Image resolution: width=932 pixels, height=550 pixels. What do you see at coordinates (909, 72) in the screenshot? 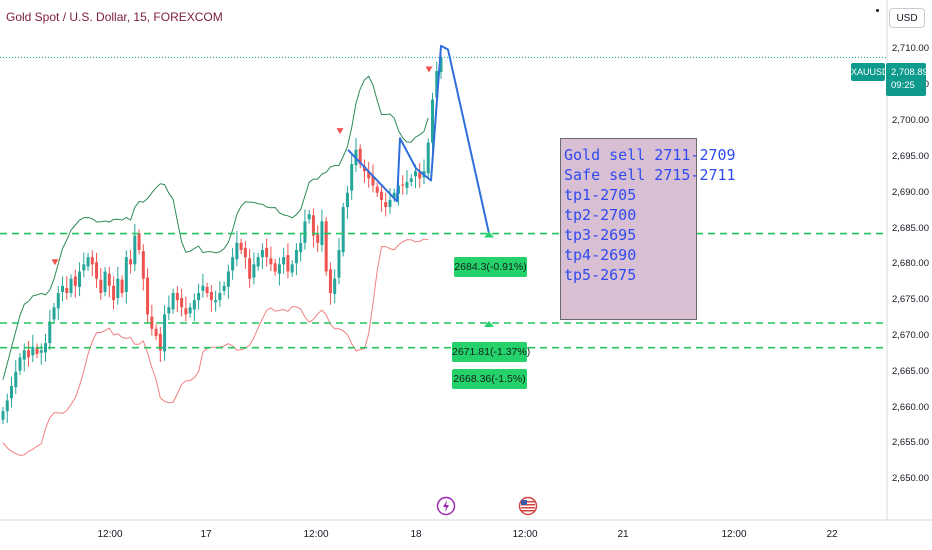
I see `last-price-value: 2,708.89` at bounding box center [909, 72].